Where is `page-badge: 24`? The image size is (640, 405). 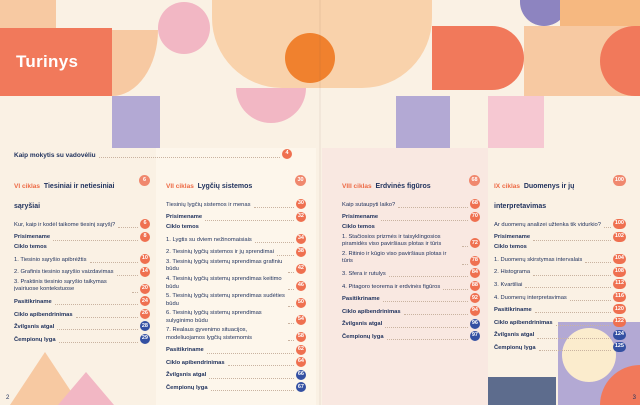 page-badge: 24 is located at coordinates (144, 301).